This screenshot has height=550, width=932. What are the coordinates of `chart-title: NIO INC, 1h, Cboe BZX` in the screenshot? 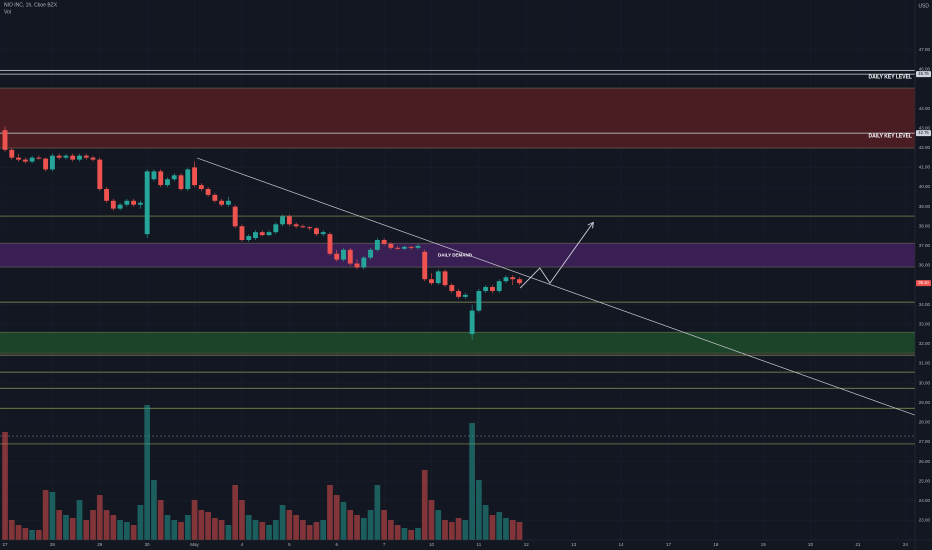 It's located at (31, 5).